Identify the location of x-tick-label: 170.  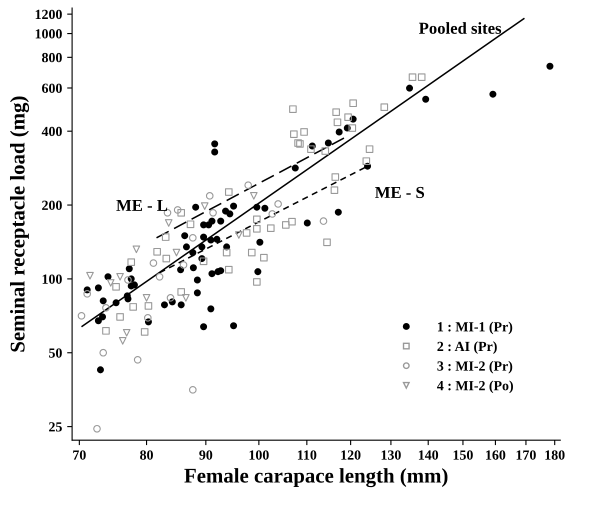
(526, 455).